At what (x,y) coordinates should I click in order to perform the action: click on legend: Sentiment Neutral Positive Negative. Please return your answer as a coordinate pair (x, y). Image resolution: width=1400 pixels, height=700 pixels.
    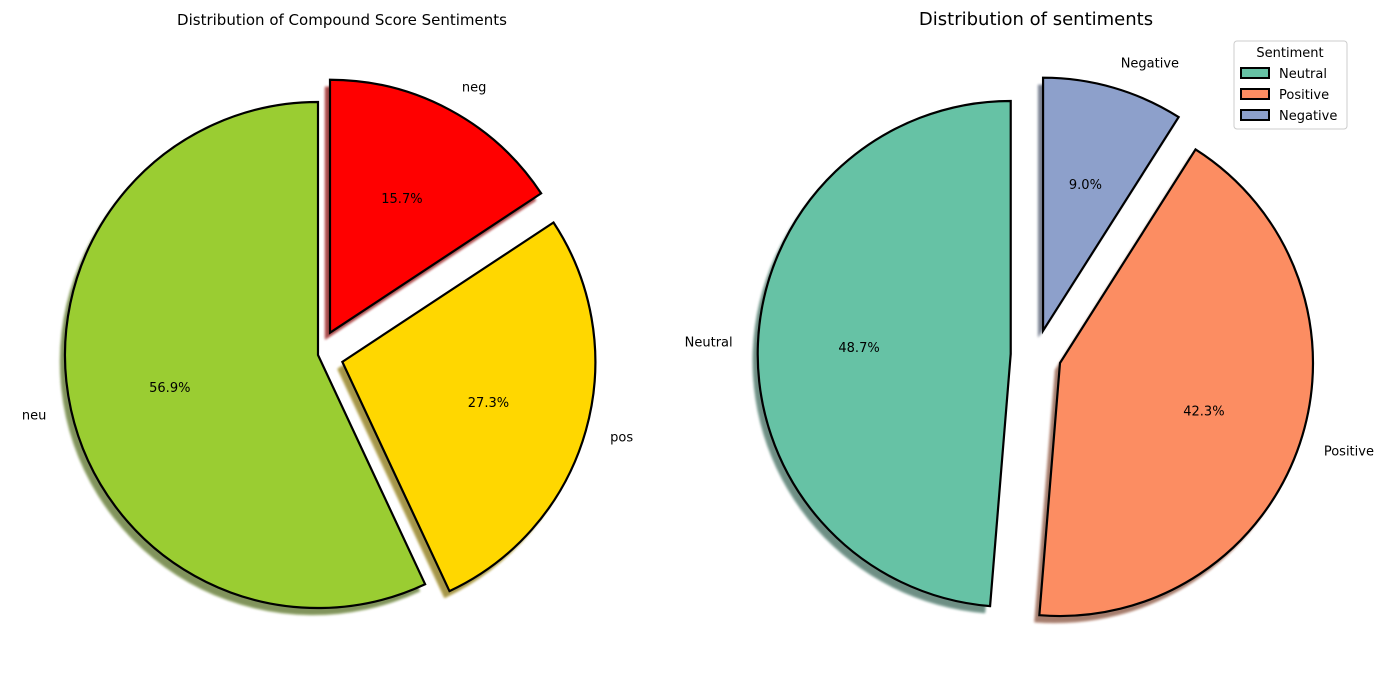
    Looking at the image, I should click on (1290, 85).